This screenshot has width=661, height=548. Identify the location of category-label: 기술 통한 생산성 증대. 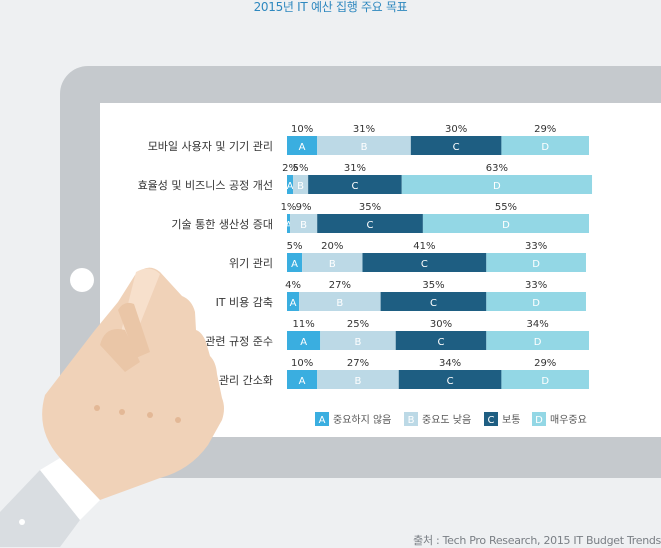
(222, 224).